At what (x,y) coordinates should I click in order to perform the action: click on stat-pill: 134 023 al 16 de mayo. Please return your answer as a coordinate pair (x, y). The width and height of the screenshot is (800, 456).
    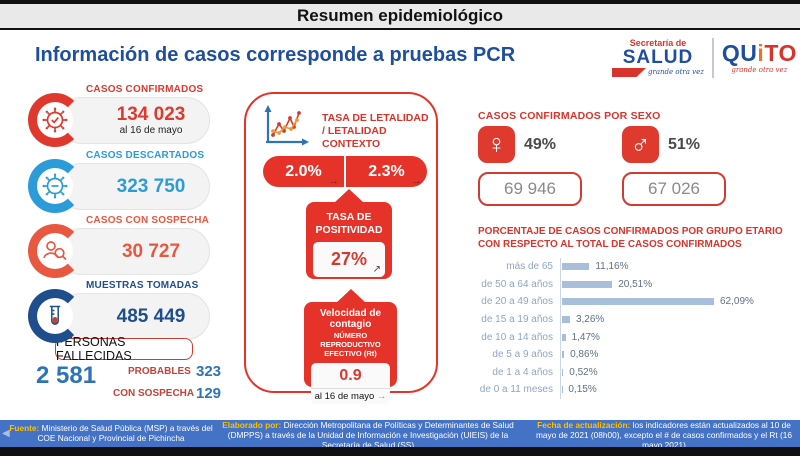
    Looking at the image, I should click on (134, 120).